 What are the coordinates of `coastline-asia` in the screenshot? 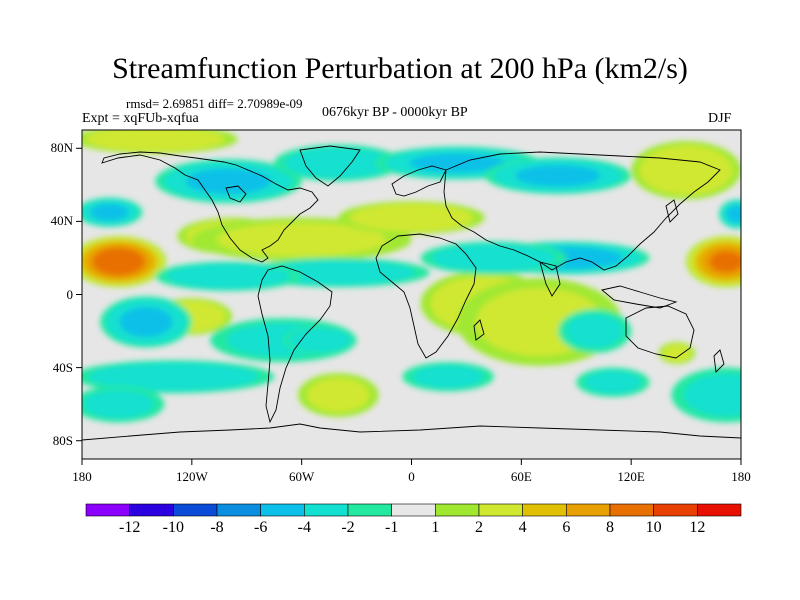 It's located at (582, 211).